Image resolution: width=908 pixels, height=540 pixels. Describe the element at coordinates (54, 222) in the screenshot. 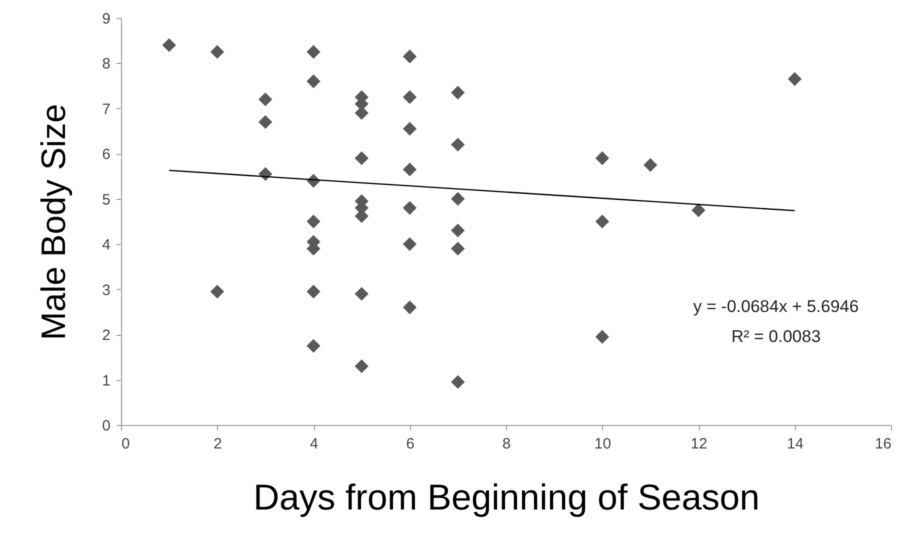

I see `y-axis-title: Male Body Size` at that location.